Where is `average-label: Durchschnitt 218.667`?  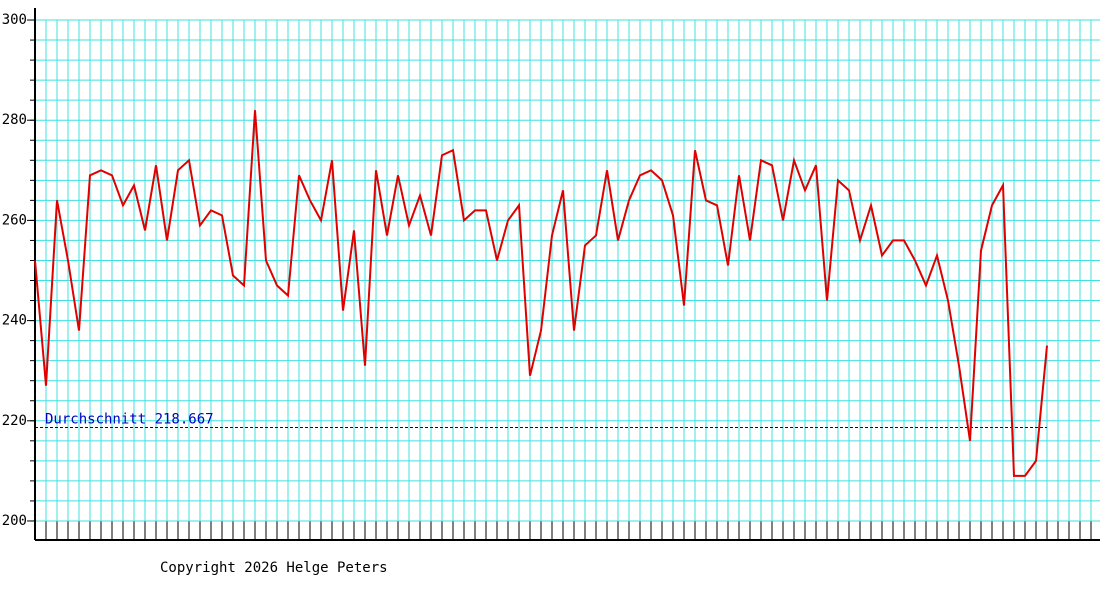 average-label: Durchschnitt 218.667 is located at coordinates (129, 419).